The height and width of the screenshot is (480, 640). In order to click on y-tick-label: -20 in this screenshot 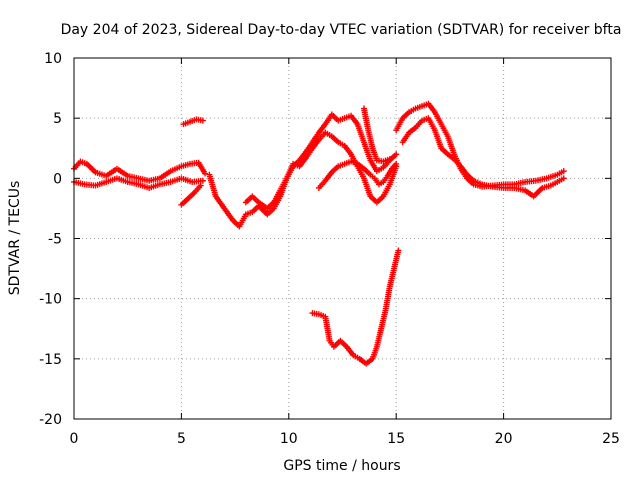, I will do `click(50, 420)`.